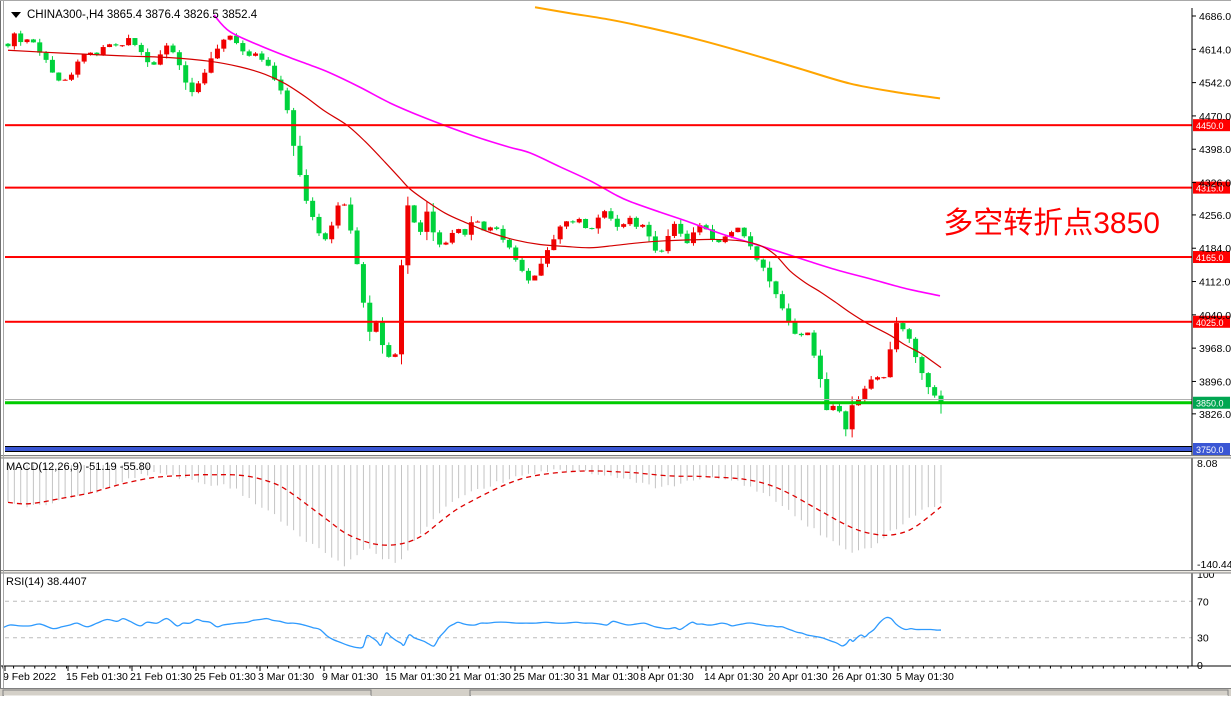  I want to click on chart-title: CHINA300-,H4 3865.4 3876.4 3826.5 3852.4, so click(142, 15).